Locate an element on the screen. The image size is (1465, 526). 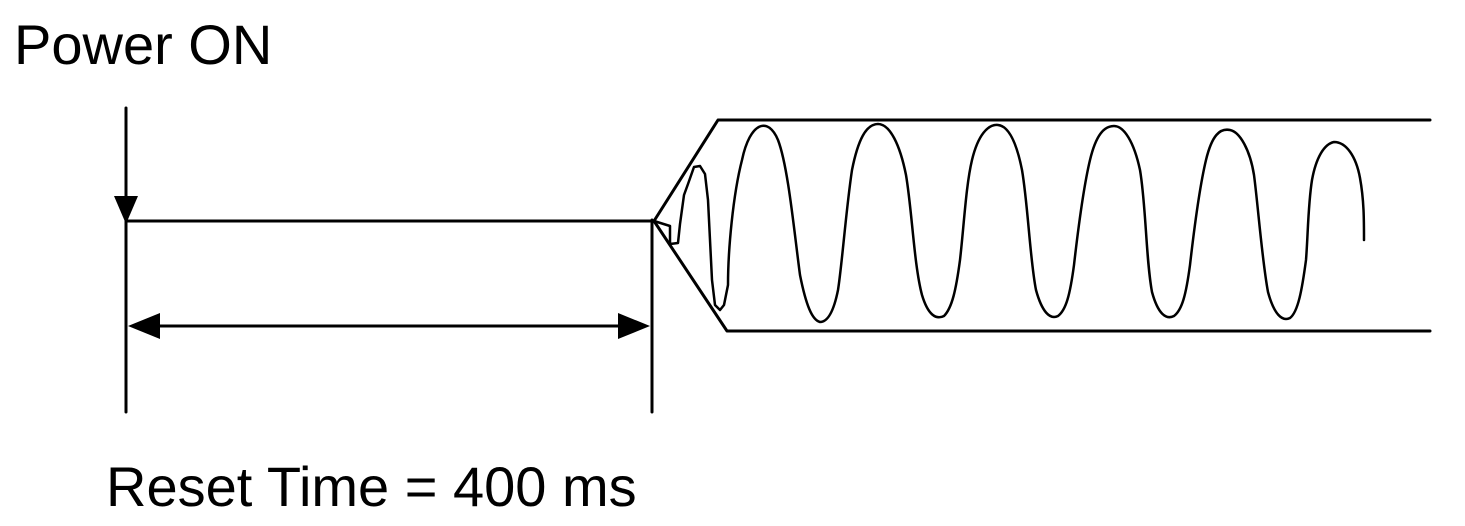
envelope-bottom is located at coordinates (1042, 276).